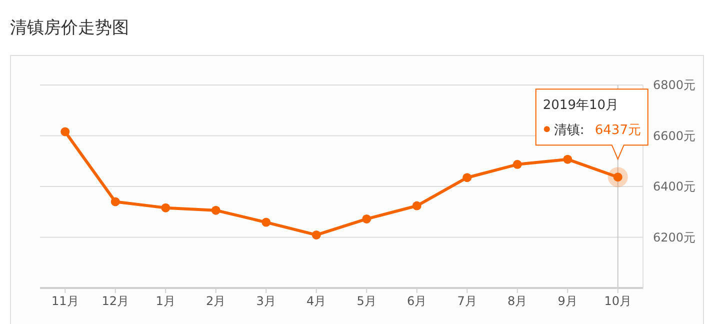  I want to click on annotation: 2019年10月, so click(580, 106).